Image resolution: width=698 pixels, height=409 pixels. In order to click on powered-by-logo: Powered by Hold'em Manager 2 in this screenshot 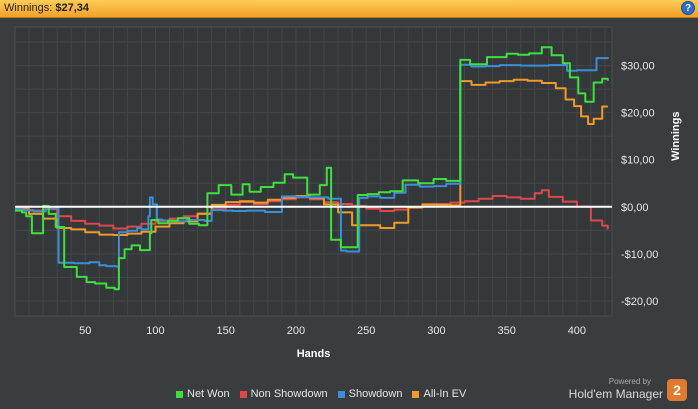, I will do `click(628, 391)`.